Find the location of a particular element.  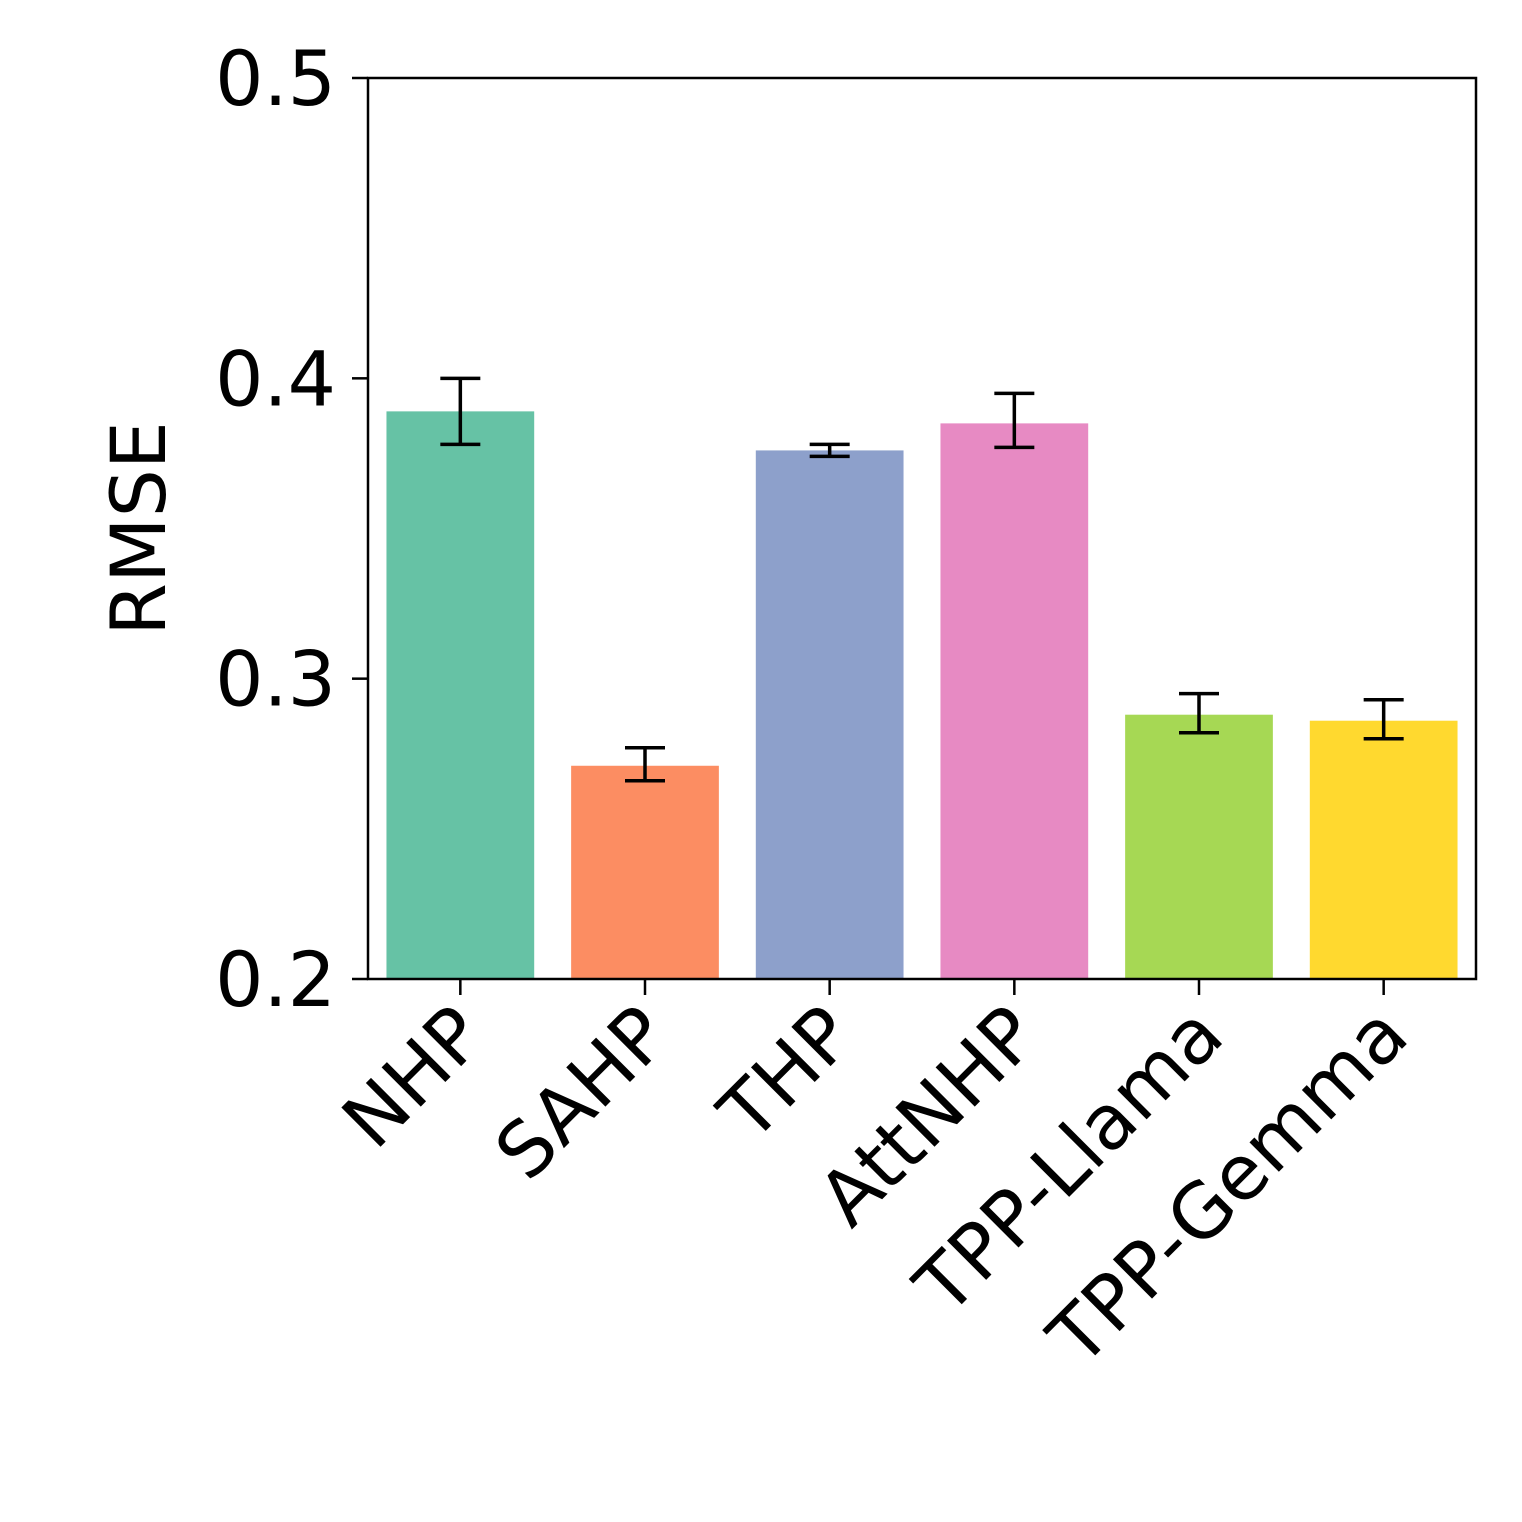

y-tick-label: 0.4 is located at coordinates (275, 378).